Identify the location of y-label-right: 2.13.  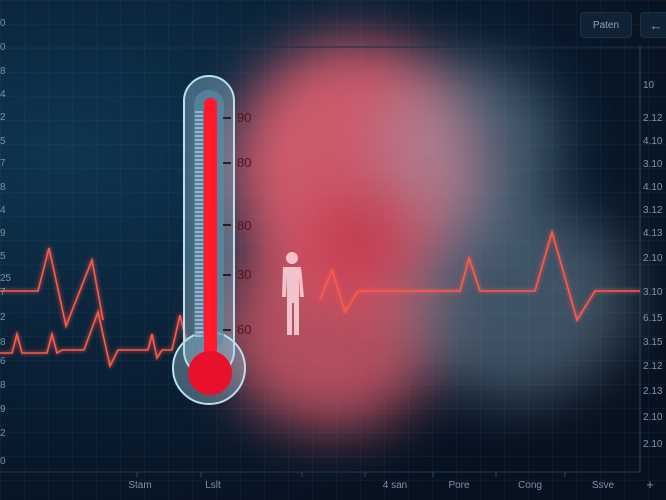
(653, 391).